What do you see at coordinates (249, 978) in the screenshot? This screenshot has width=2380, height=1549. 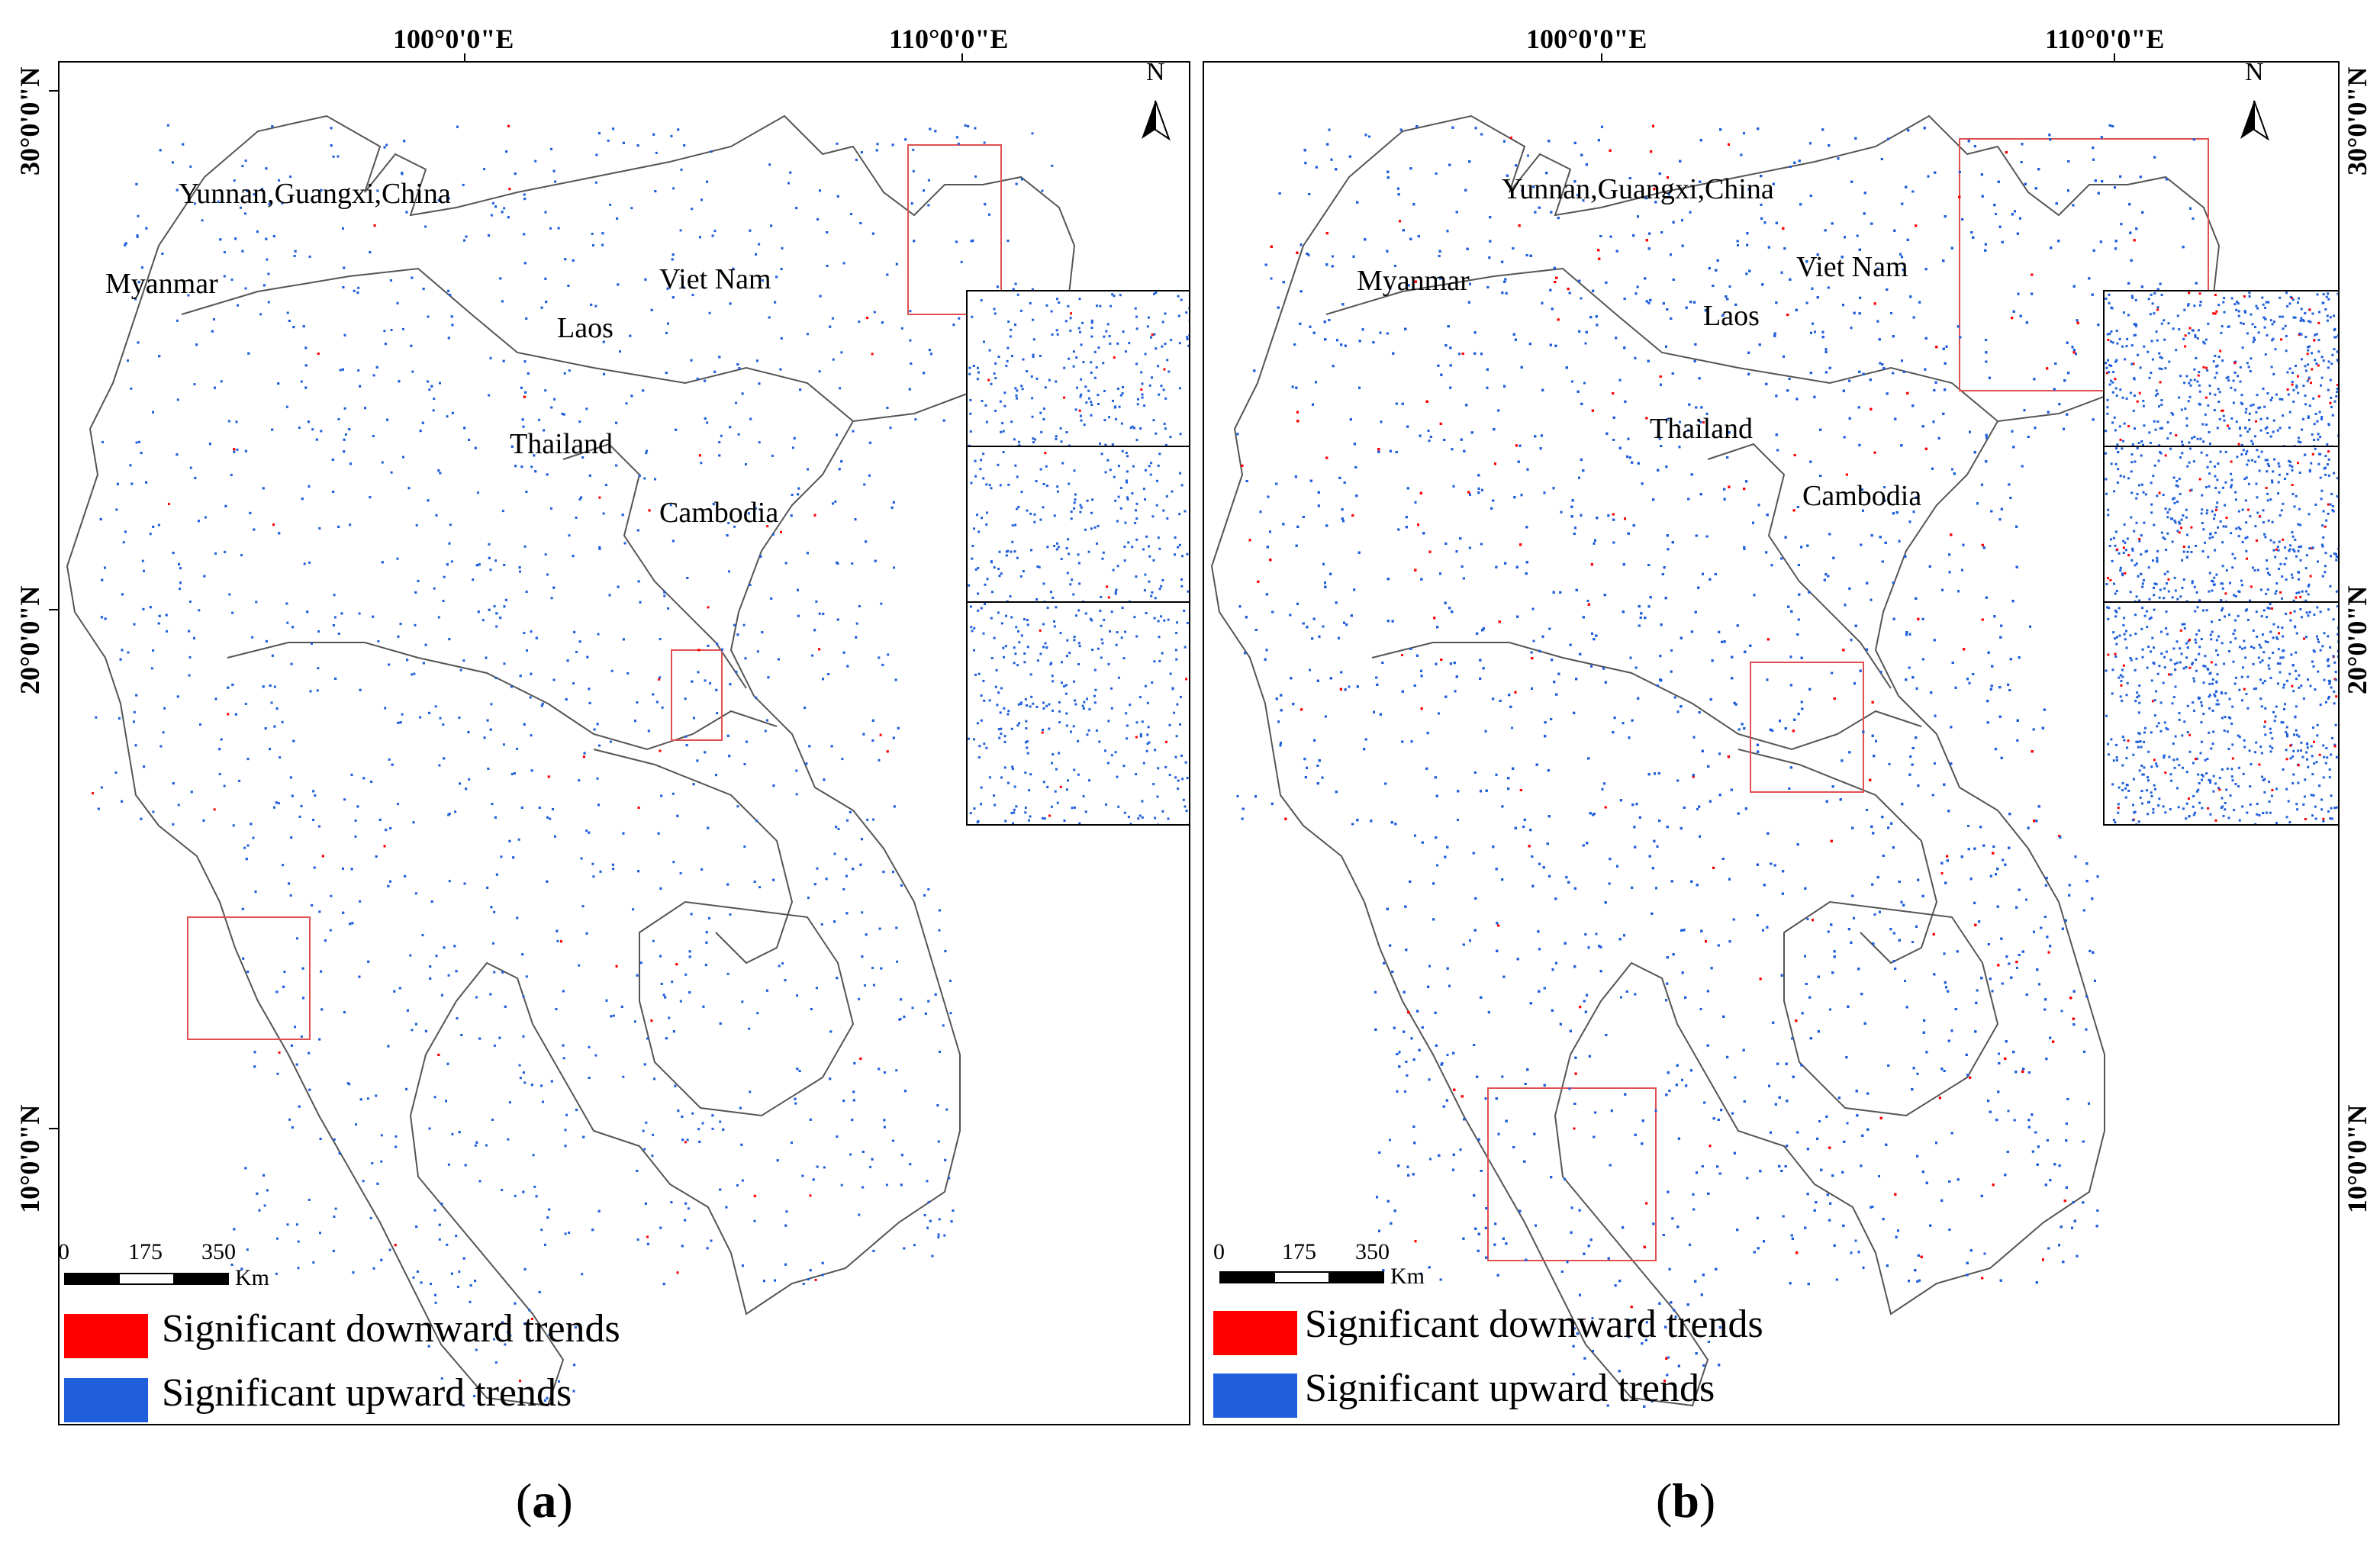 I see `highlight-box` at bounding box center [249, 978].